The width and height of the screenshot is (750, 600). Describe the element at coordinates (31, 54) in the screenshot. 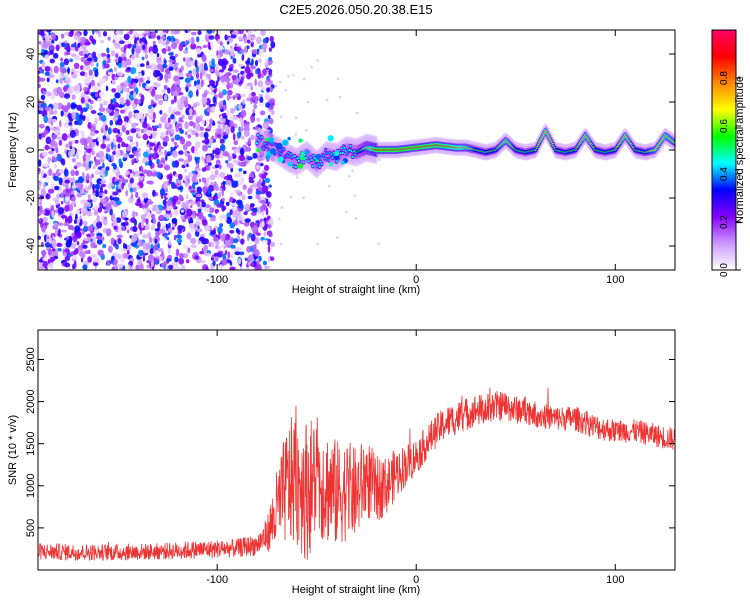

I see `y-tick-label: 40` at that location.